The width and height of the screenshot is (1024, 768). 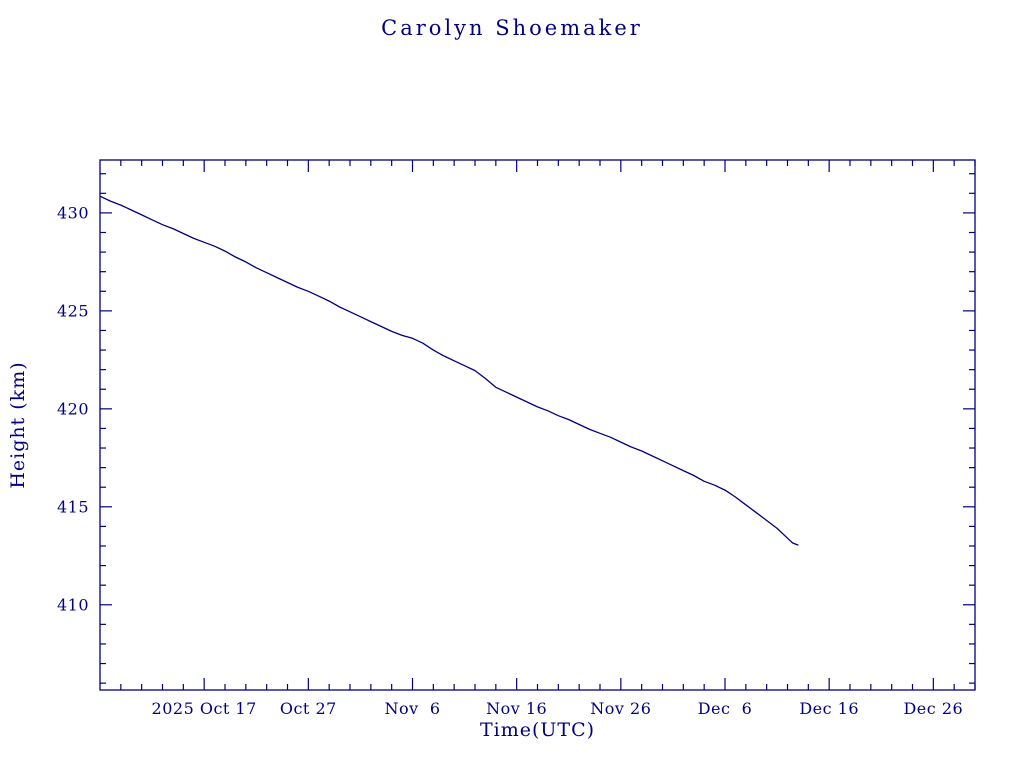 I want to click on x-axis-label: Time(UTC), so click(x=537, y=730).